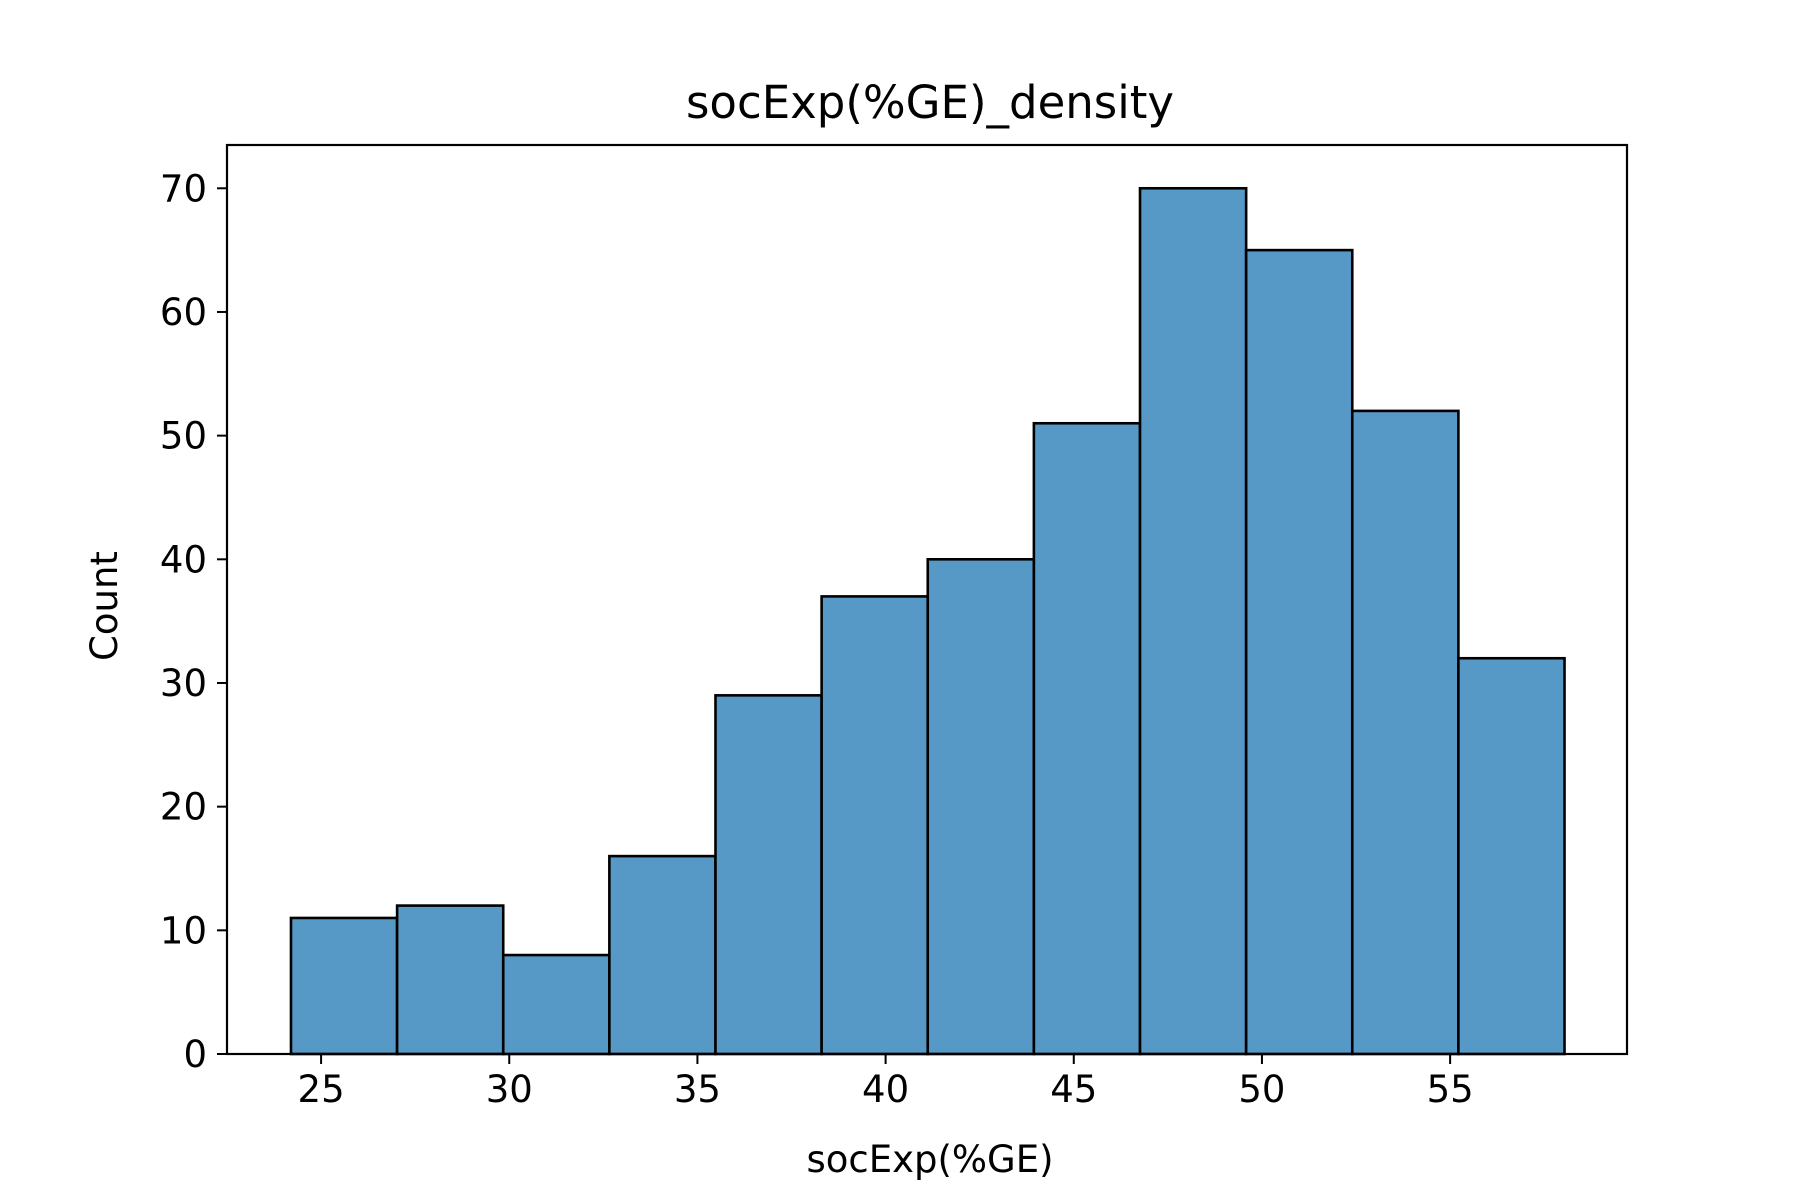  I want to click on x-tick-label: 30, so click(509, 1089).